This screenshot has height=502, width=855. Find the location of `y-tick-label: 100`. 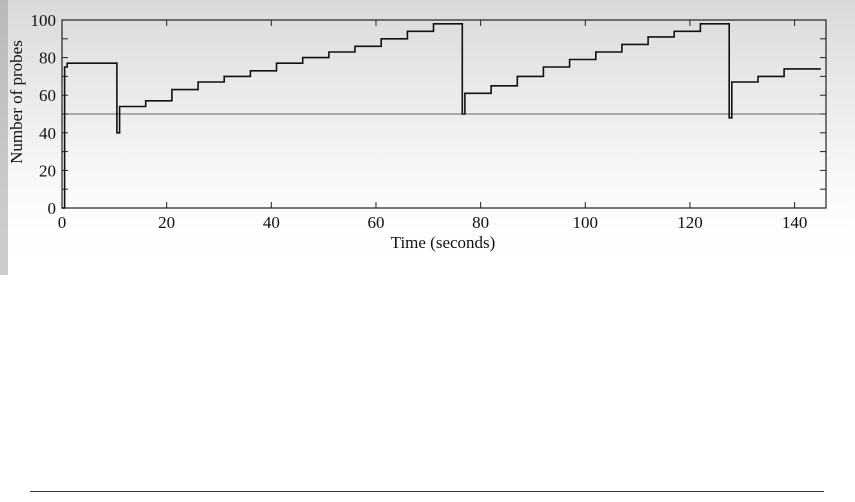

y-tick-label: 100 is located at coordinates (44, 20).